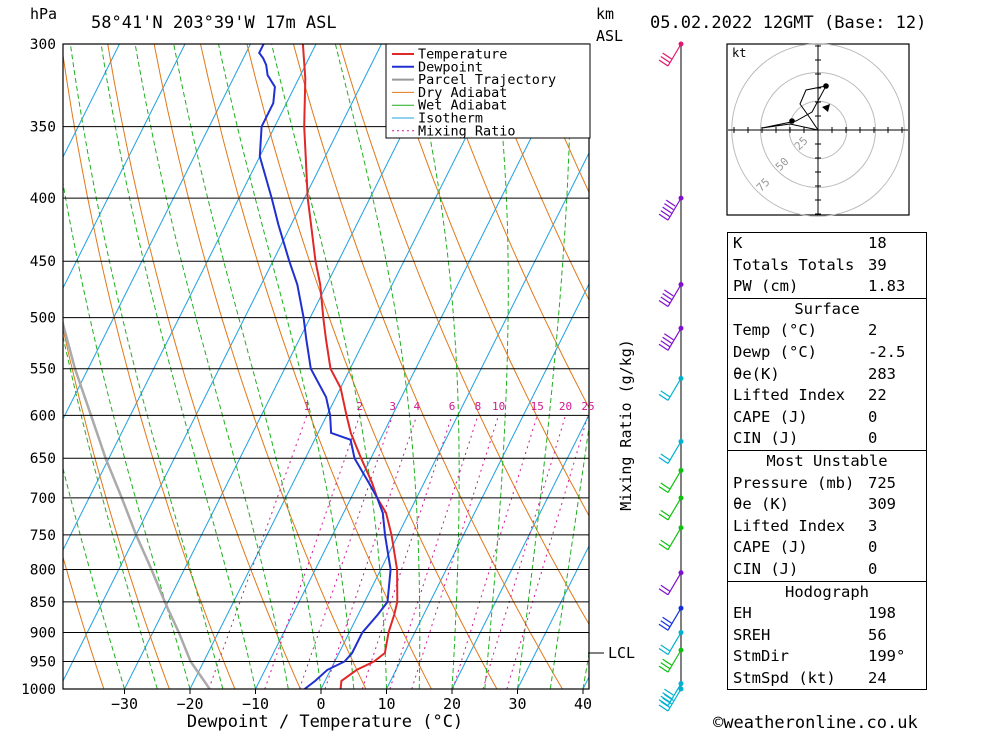  Describe the element at coordinates (43, 45) in the screenshot. I see `pressure-tick-label: 300` at that location.